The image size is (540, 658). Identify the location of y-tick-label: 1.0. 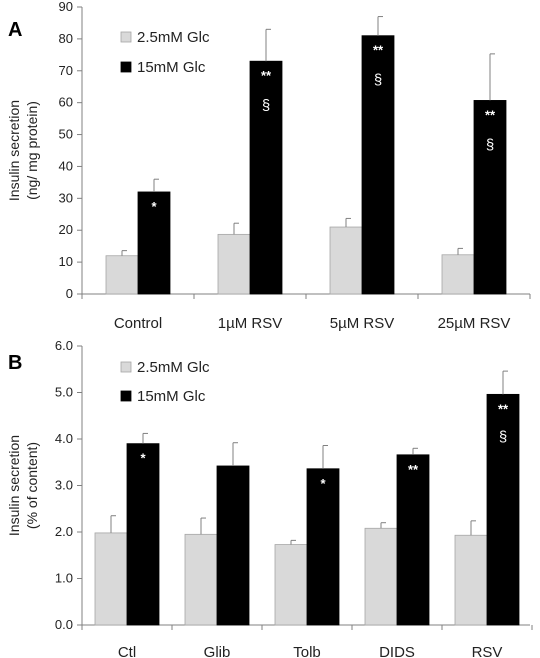
(64, 578).